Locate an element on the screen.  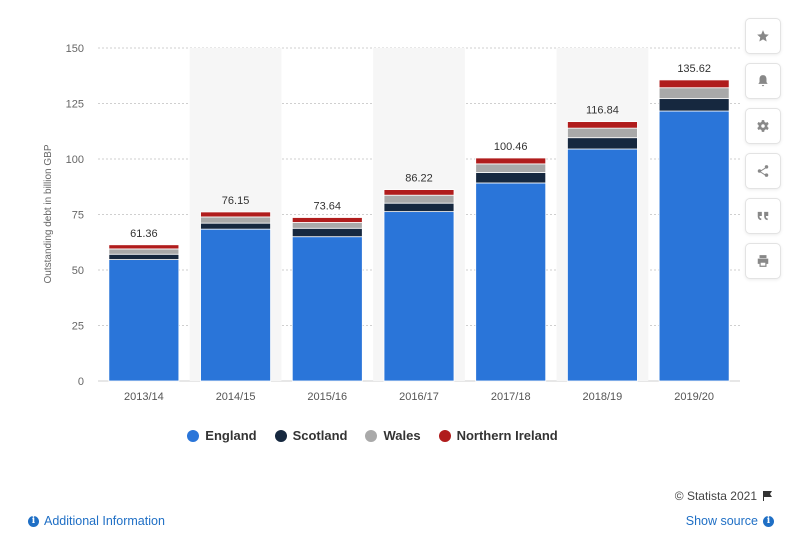
quote-icon is located at coordinates (763, 216).